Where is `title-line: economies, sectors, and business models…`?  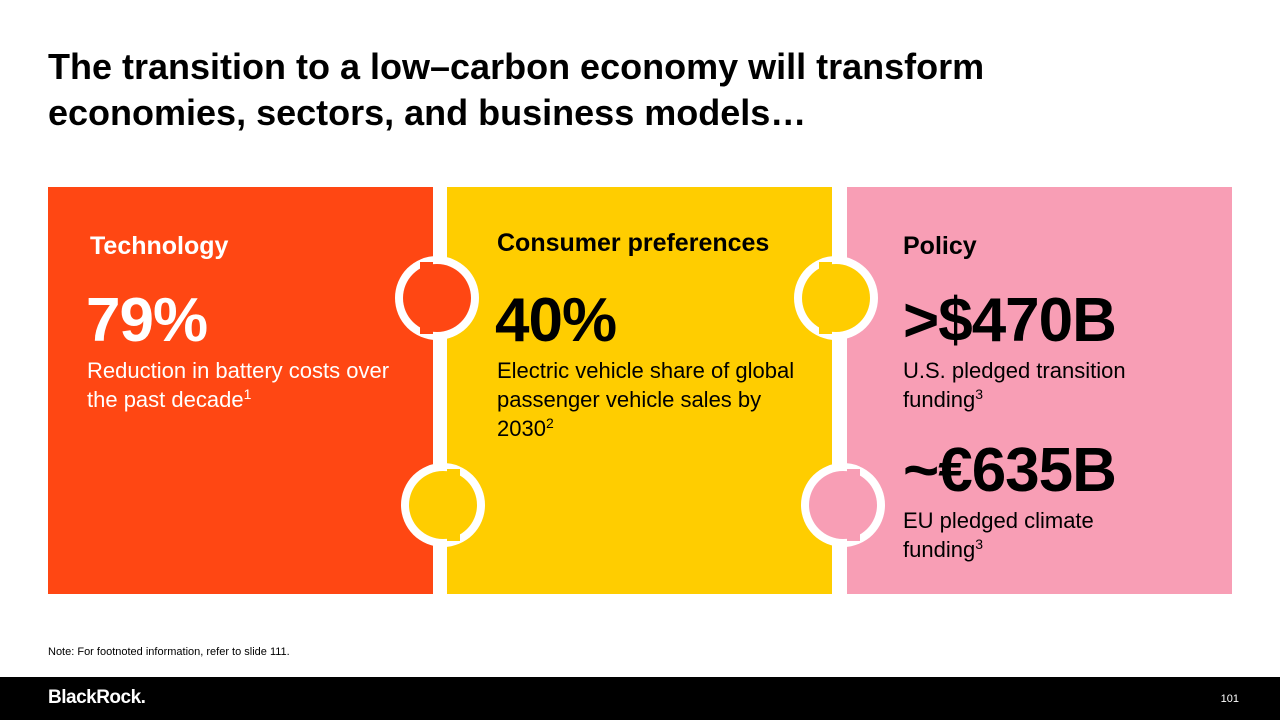 title-line: economies, sectors, and business models… is located at coordinates (427, 112).